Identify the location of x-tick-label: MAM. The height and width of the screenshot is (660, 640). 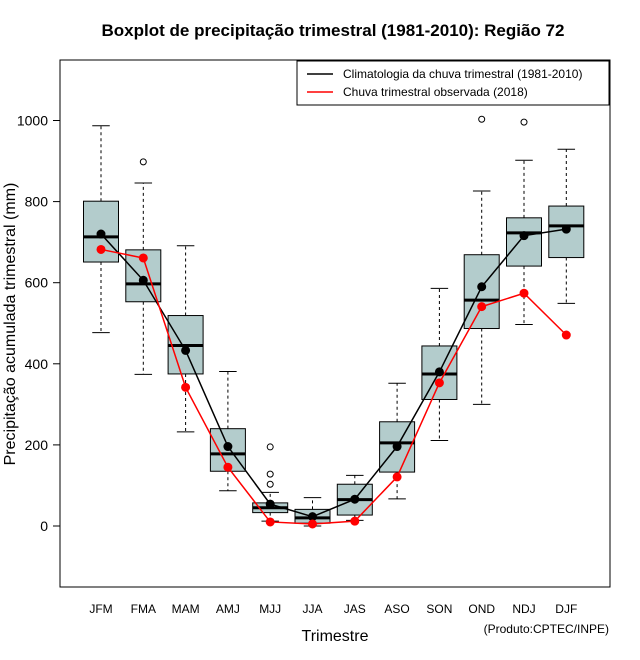
(186, 609).